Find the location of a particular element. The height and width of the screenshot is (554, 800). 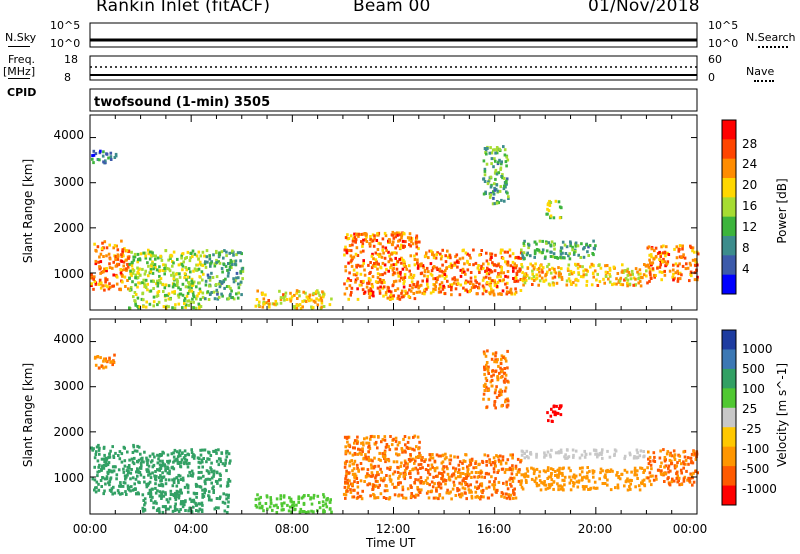

colorbar-swatch is located at coordinates (729, 188).